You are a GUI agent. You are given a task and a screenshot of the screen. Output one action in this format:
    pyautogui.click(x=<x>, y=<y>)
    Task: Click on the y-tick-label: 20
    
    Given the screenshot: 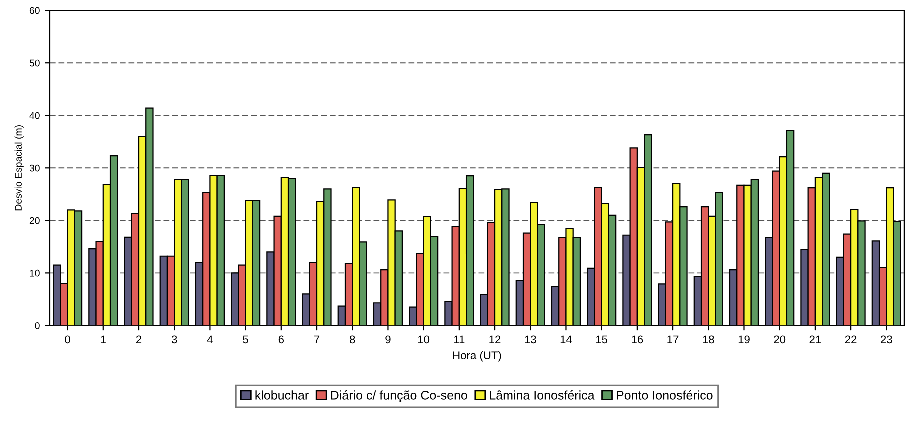 What is the action you would take?
    pyautogui.click(x=35, y=220)
    